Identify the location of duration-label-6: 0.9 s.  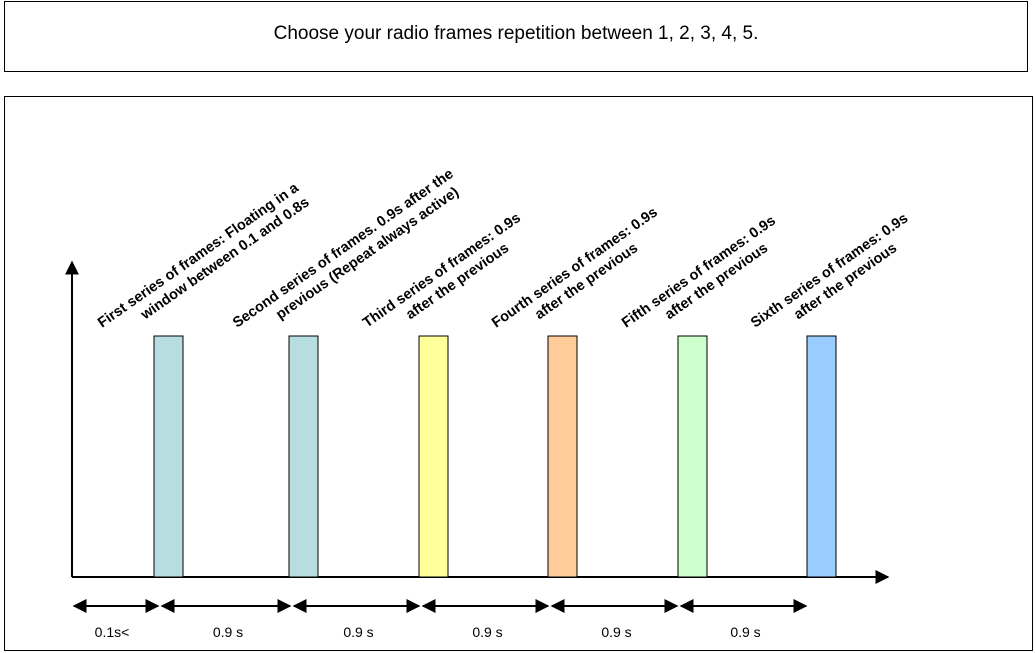
(745, 632).